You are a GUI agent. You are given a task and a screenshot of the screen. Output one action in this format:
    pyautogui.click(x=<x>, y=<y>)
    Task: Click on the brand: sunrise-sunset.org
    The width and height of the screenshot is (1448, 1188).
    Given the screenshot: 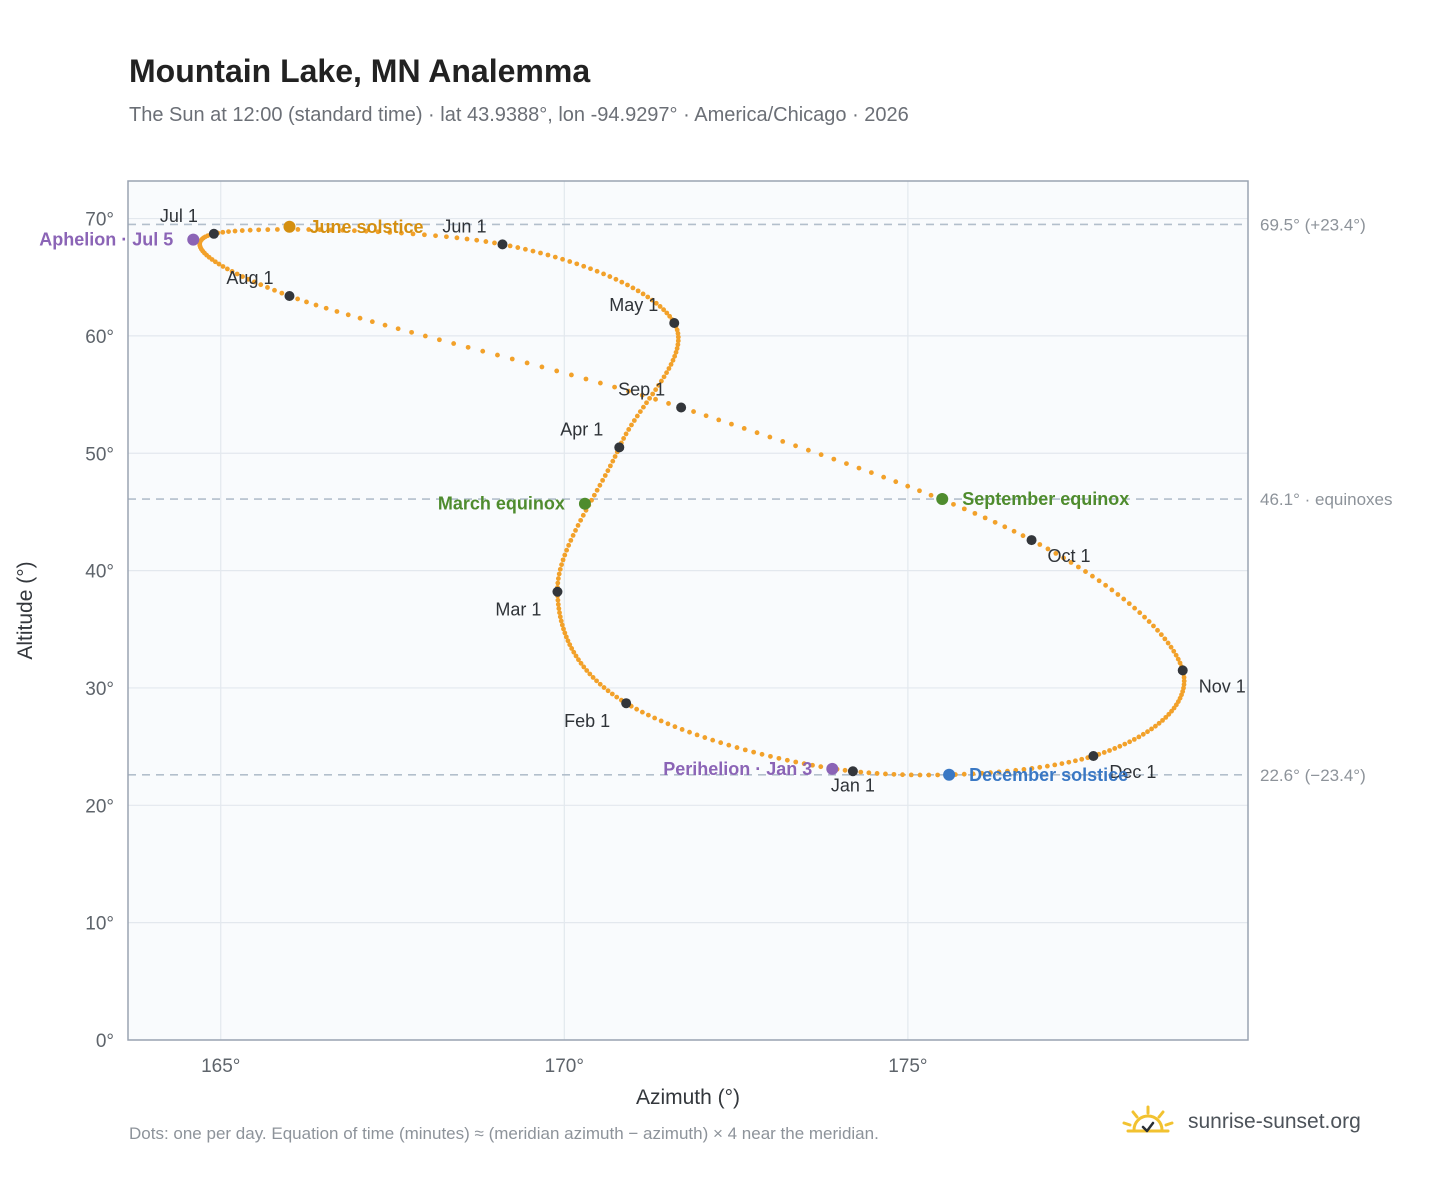 What is the action you would take?
    pyautogui.click(x=1240, y=1122)
    